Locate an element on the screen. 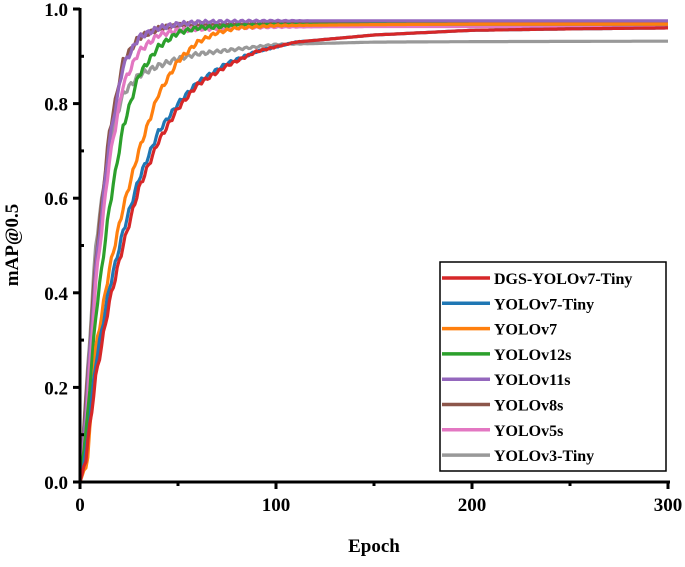  legend-item: YOLOv11s is located at coordinates (506, 380).